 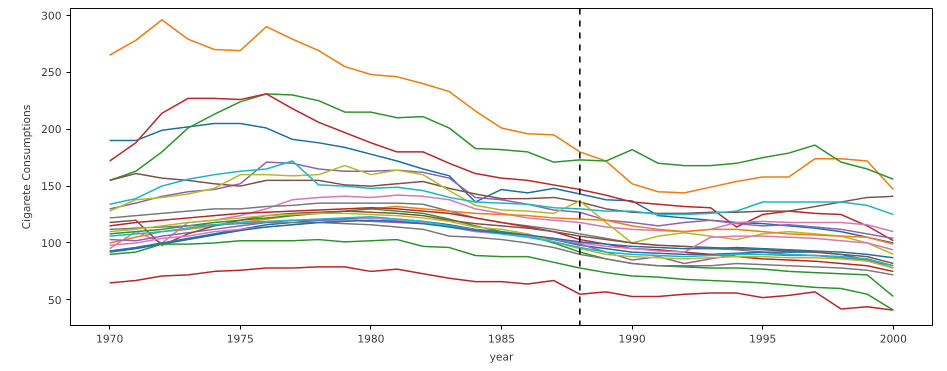 I want to click on y-tick-label: 200, so click(x=51, y=129).